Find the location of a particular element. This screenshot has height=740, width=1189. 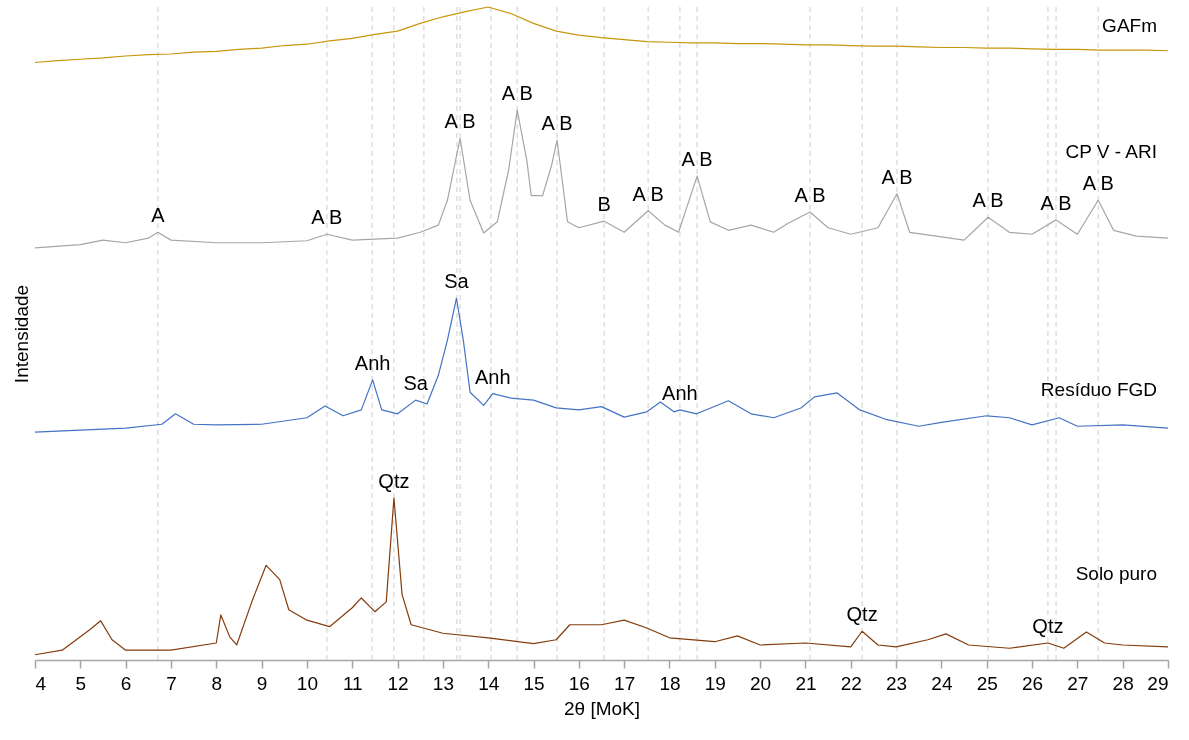

x-axis-title: 2θ [MoK] is located at coordinates (602, 708).